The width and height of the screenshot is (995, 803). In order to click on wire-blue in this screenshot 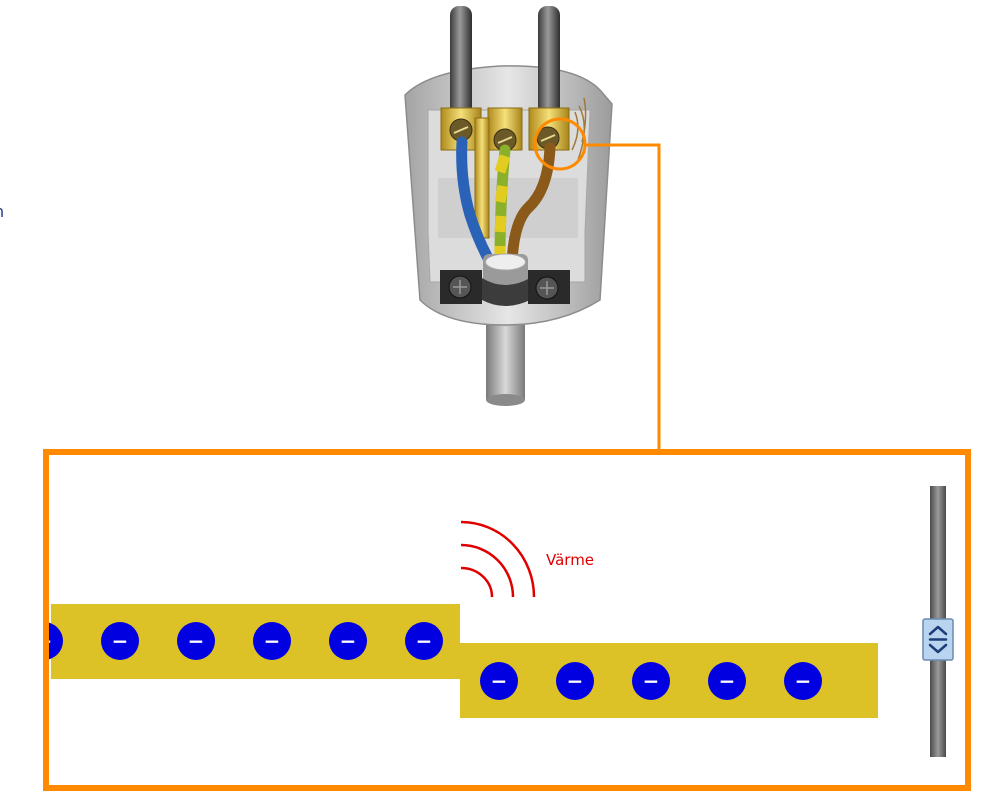, I will do `click(476, 202)`.